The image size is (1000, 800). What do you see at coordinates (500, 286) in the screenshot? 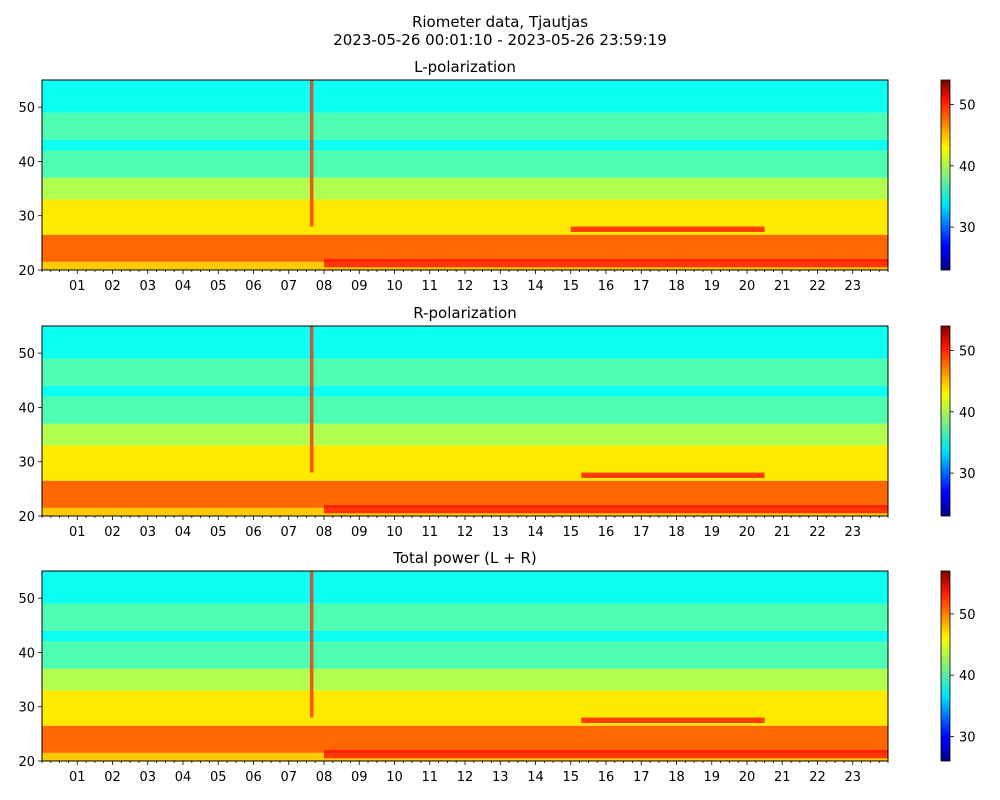
I see `x-tick-label: 13` at bounding box center [500, 286].